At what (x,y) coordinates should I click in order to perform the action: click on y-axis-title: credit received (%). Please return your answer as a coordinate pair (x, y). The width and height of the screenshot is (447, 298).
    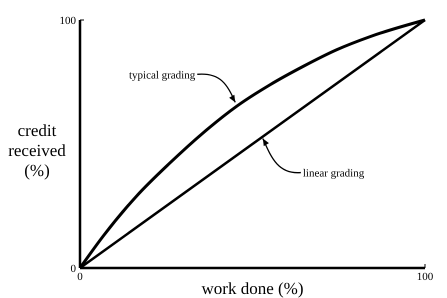
    Looking at the image, I should click on (37, 150).